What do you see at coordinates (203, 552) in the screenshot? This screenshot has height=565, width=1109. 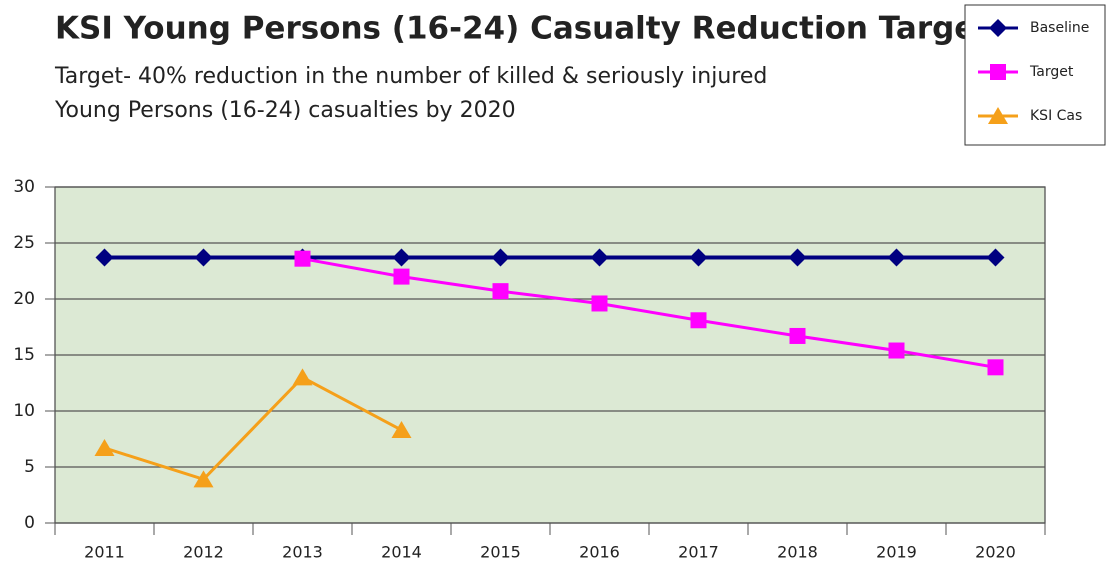 I see `x-tick-label: 2012` at bounding box center [203, 552].